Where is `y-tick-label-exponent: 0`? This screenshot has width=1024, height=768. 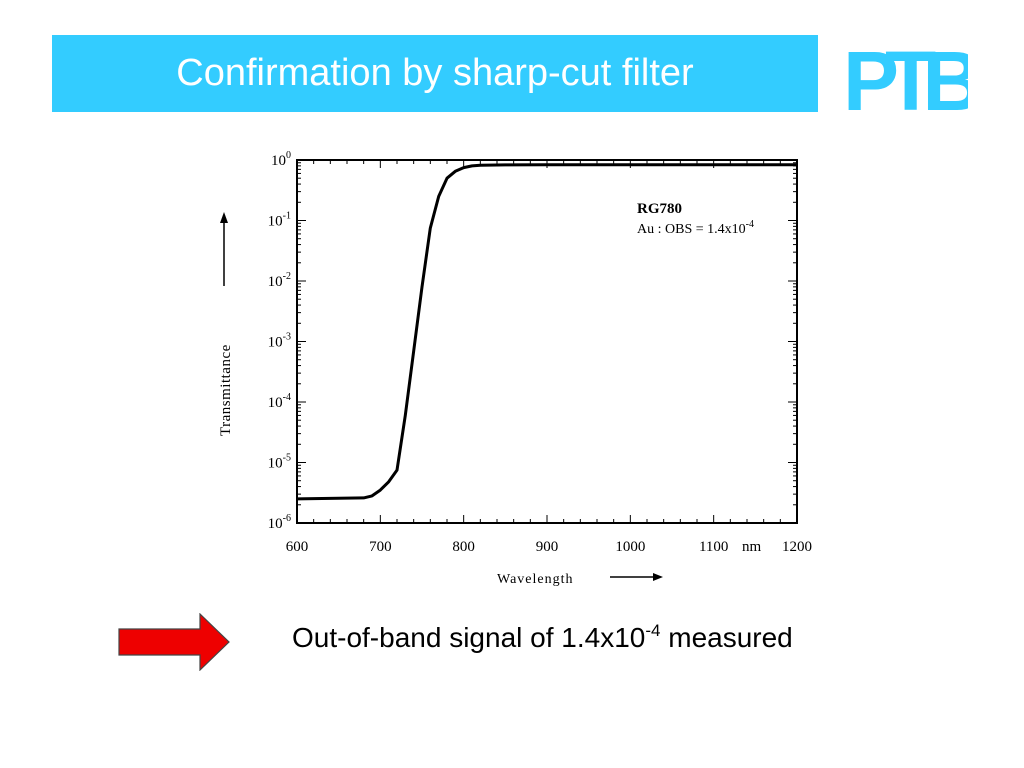 y-tick-label-exponent: 0 is located at coordinates (288, 155).